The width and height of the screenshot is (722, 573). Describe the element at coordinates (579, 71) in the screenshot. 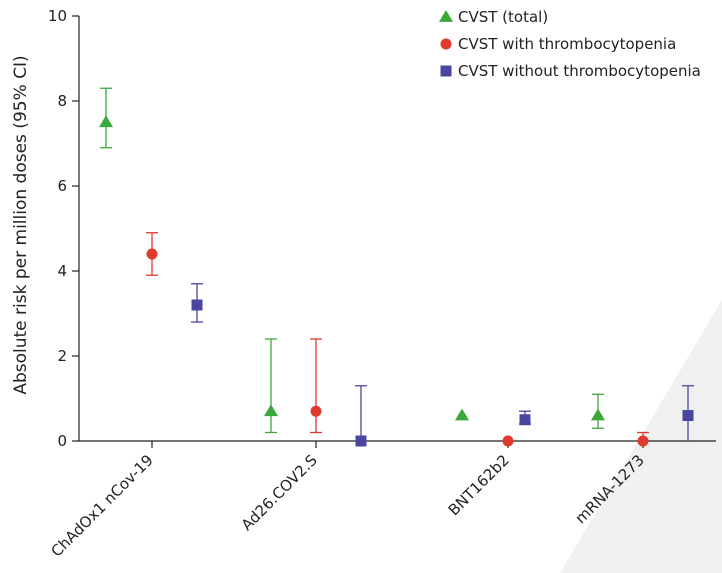

I see `legend-label: CVST without thrombocytopenia` at that location.